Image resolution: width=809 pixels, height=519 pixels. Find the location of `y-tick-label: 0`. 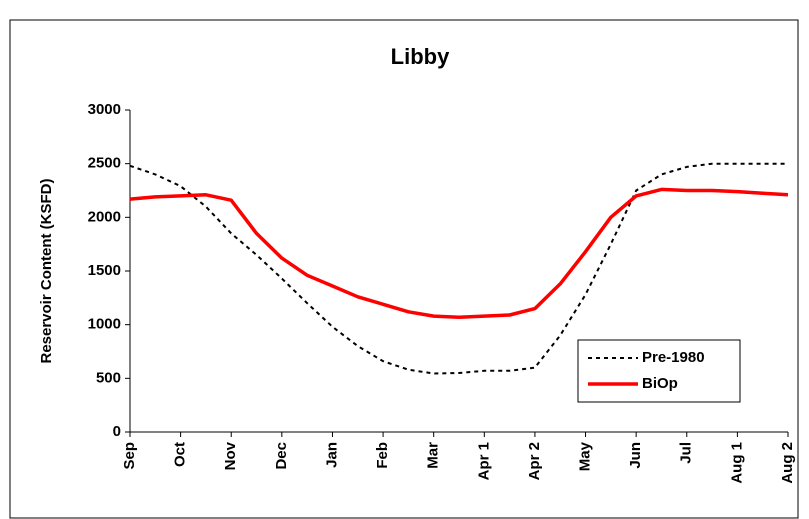

y-tick-label: 0 is located at coordinates (117, 431).